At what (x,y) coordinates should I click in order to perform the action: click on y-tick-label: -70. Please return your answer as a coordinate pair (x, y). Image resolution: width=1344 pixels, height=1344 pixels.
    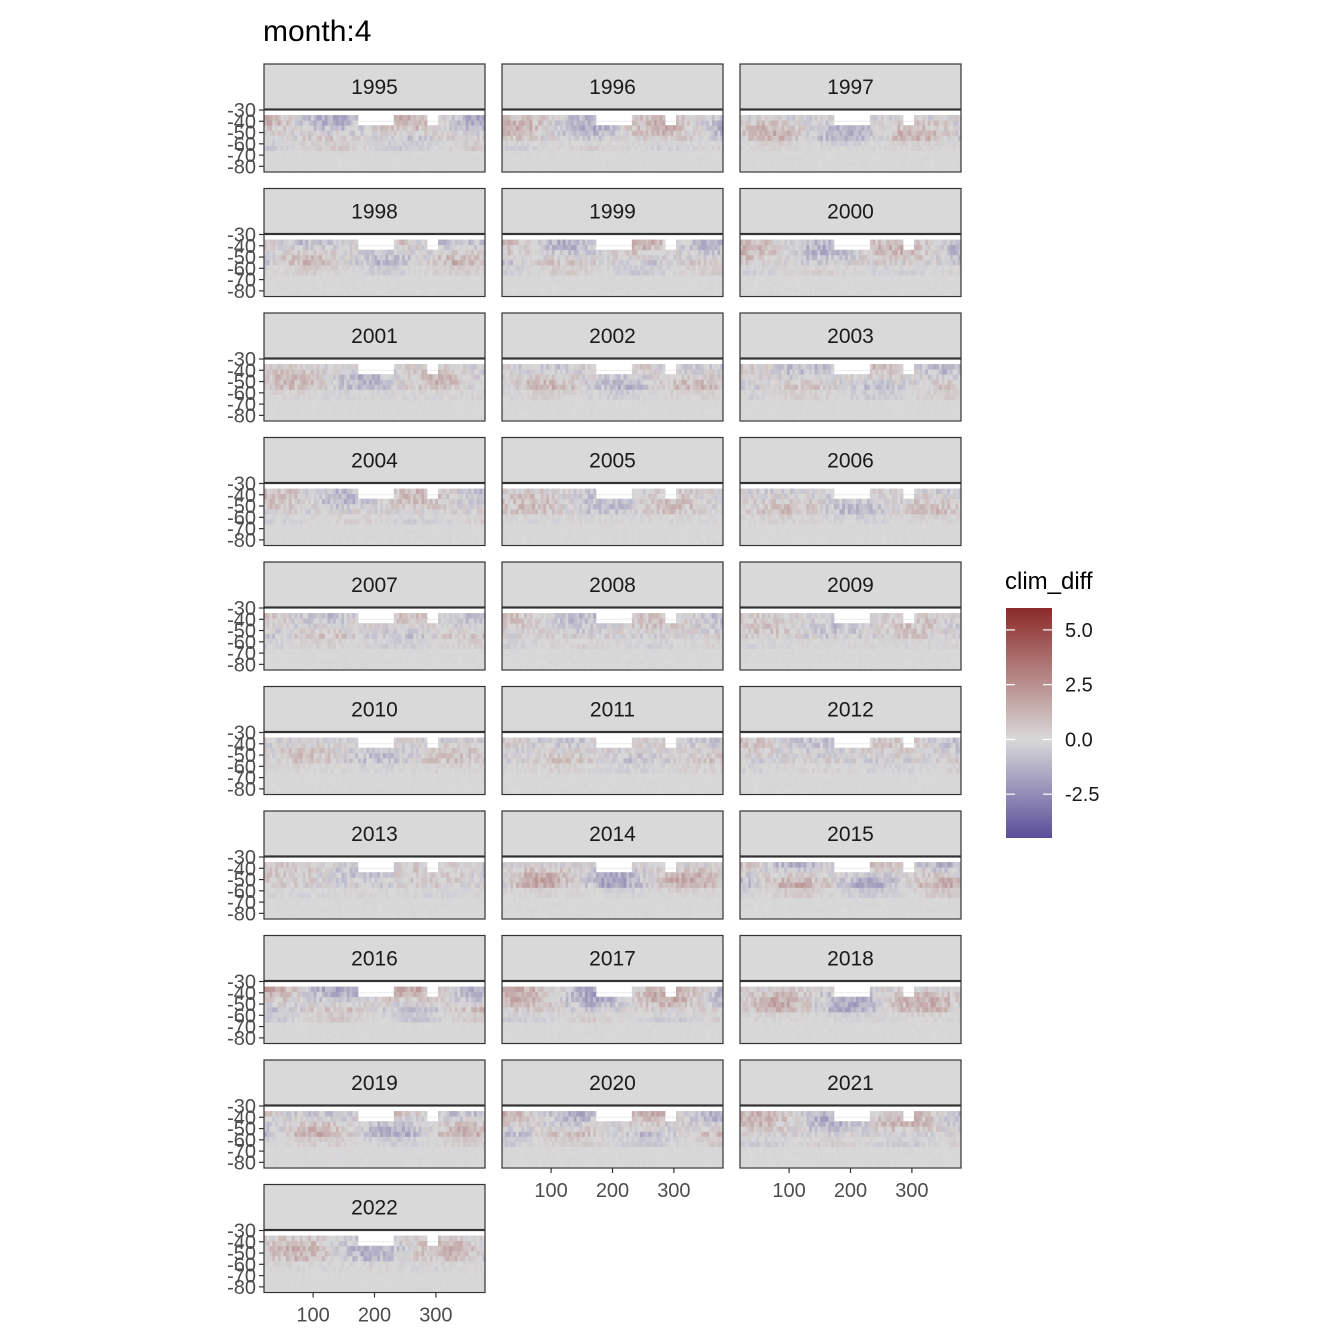
    Looking at the image, I should click on (241, 281).